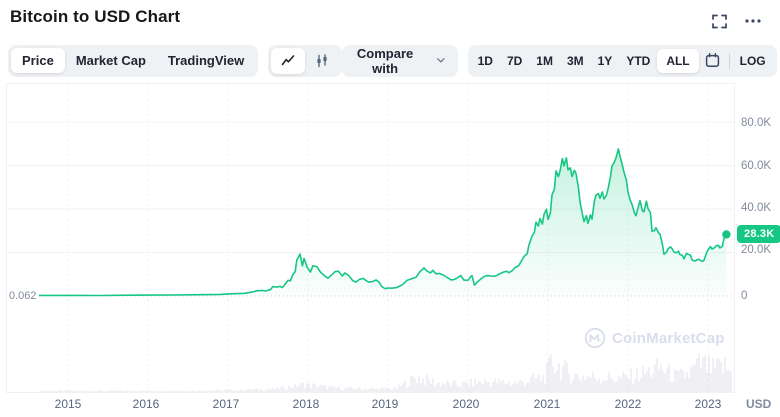 This screenshot has height=417, width=780. What do you see at coordinates (719, 21) in the screenshot?
I see `fullscreen-icon` at bounding box center [719, 21].